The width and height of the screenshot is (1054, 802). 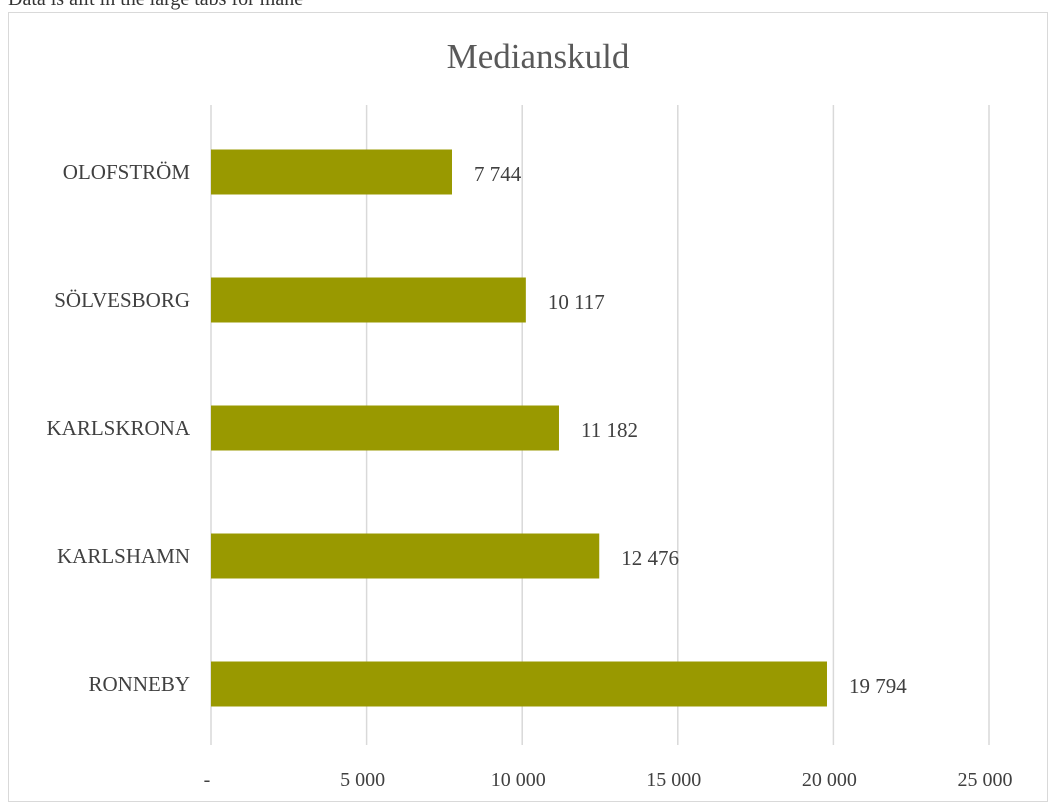 What do you see at coordinates (673, 780) in the screenshot?
I see `x-tick-label: 15 000` at bounding box center [673, 780].